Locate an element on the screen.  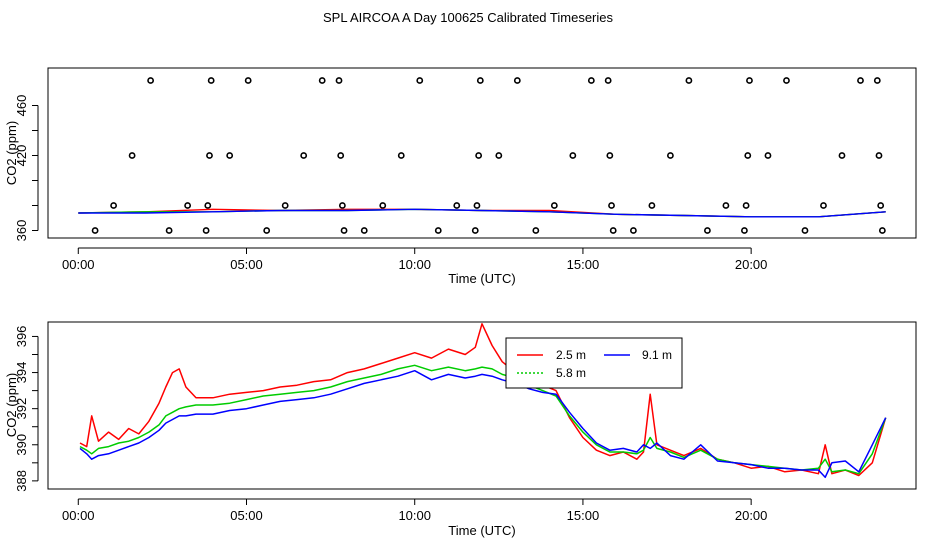
y-tick-label: 394 is located at coordinates (21, 373).